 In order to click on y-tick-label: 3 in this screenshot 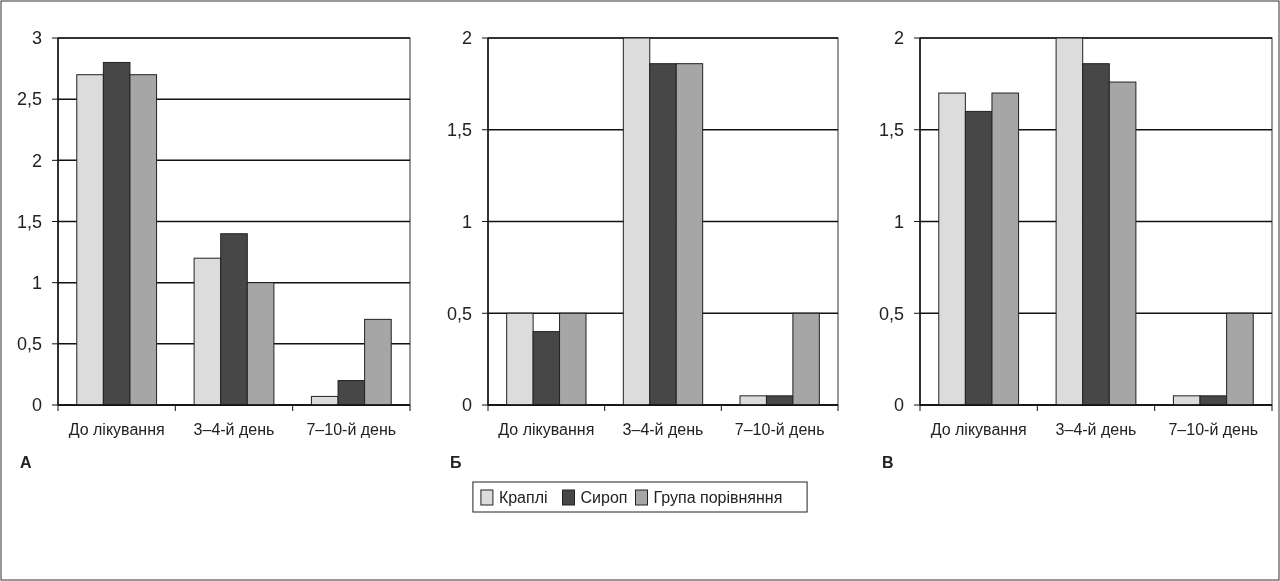, I will do `click(36, 38)`.